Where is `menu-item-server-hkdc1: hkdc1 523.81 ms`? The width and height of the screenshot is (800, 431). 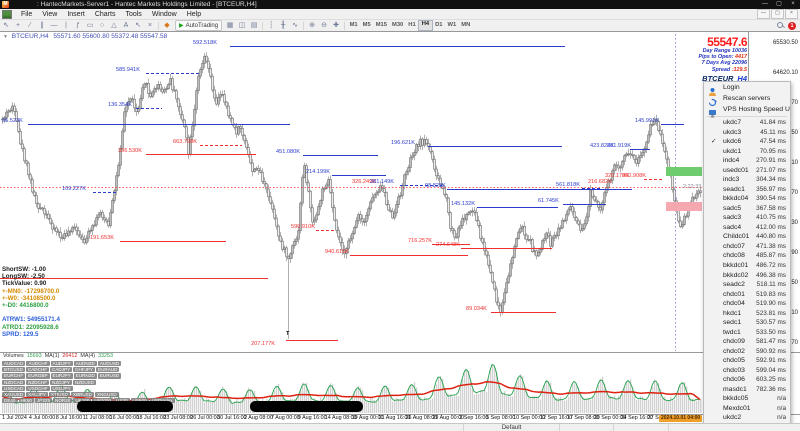
menu-item-server-hkdc1: hkdc1 523.81 ms is located at coordinates (754, 313).